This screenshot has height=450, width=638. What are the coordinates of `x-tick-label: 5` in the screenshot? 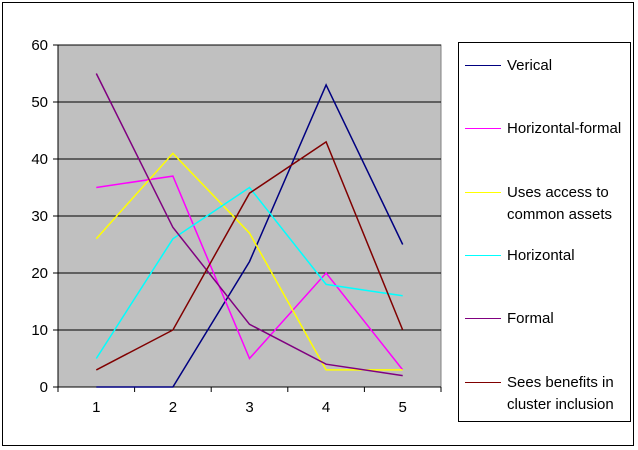 It's located at (403, 407).